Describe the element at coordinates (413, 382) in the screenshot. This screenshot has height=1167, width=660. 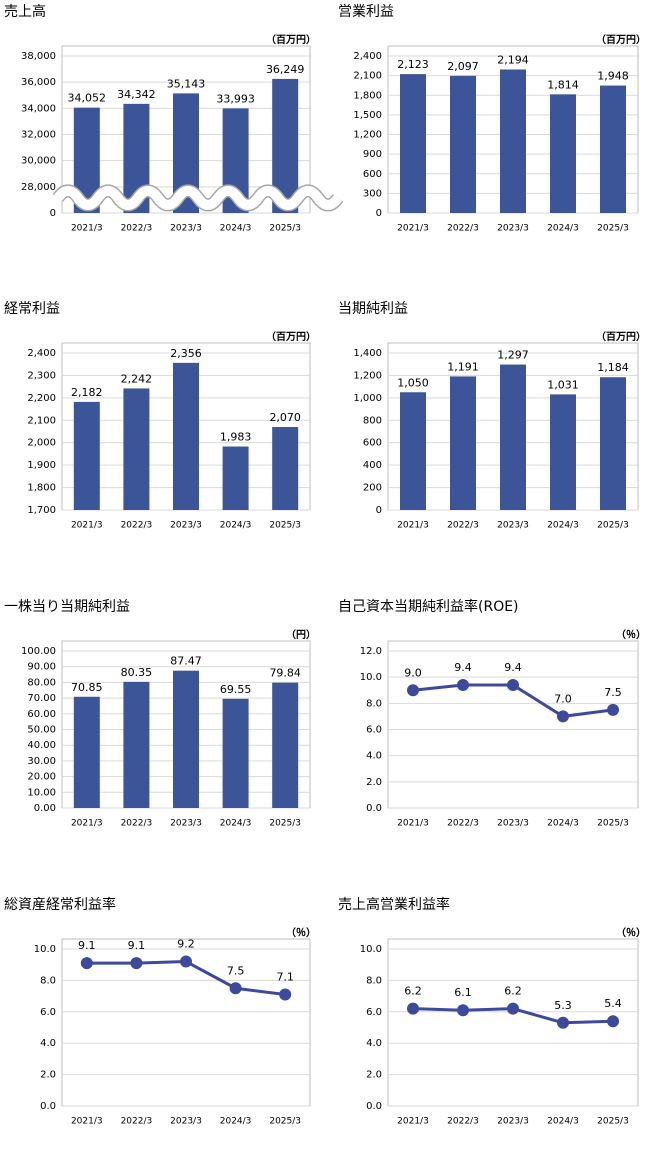
I see `data-label: 1,050` at that location.